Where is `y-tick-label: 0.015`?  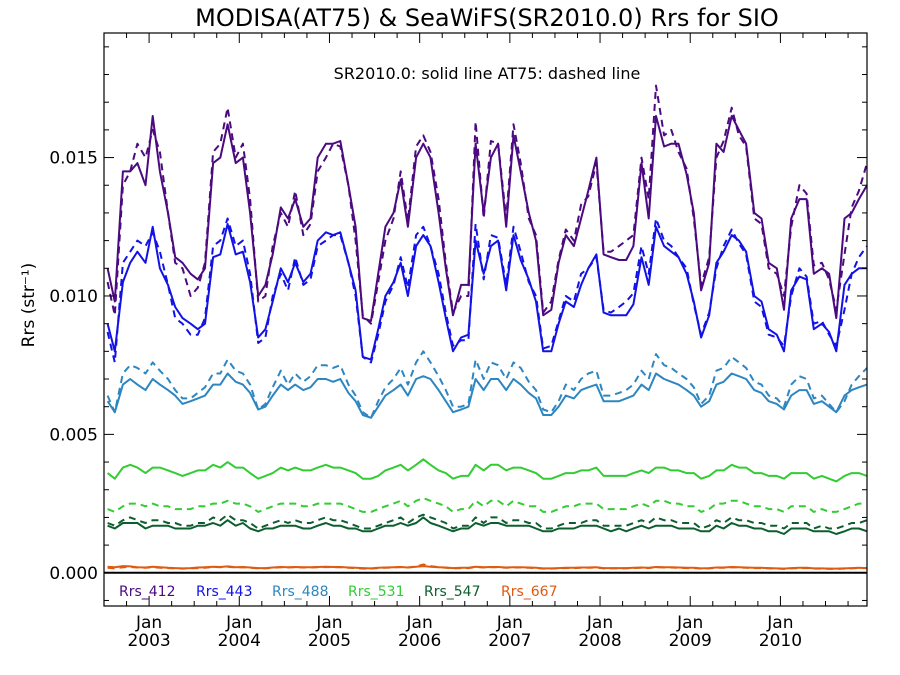 y-tick-label: 0.015 is located at coordinates (73, 159).